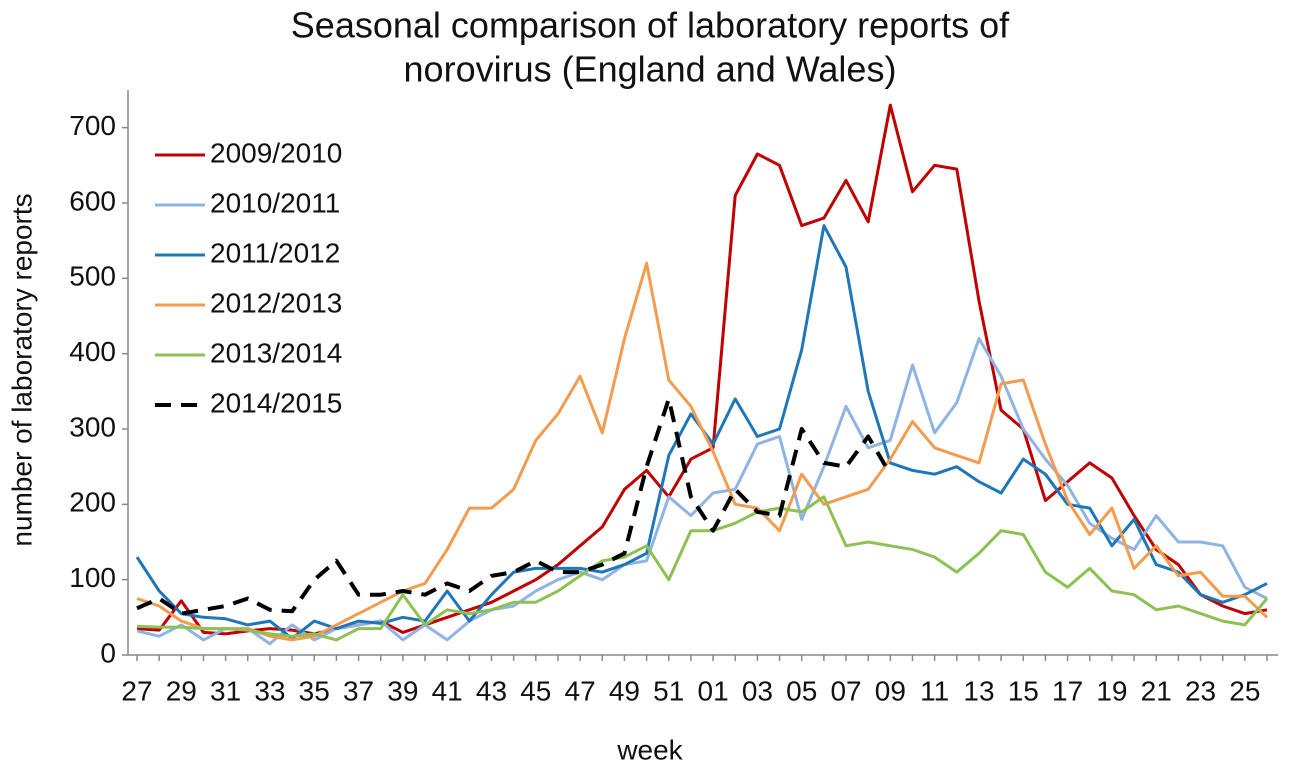 The image size is (1292, 771). What do you see at coordinates (92, 276) in the screenshot?
I see `y-tick-label: 500` at bounding box center [92, 276].